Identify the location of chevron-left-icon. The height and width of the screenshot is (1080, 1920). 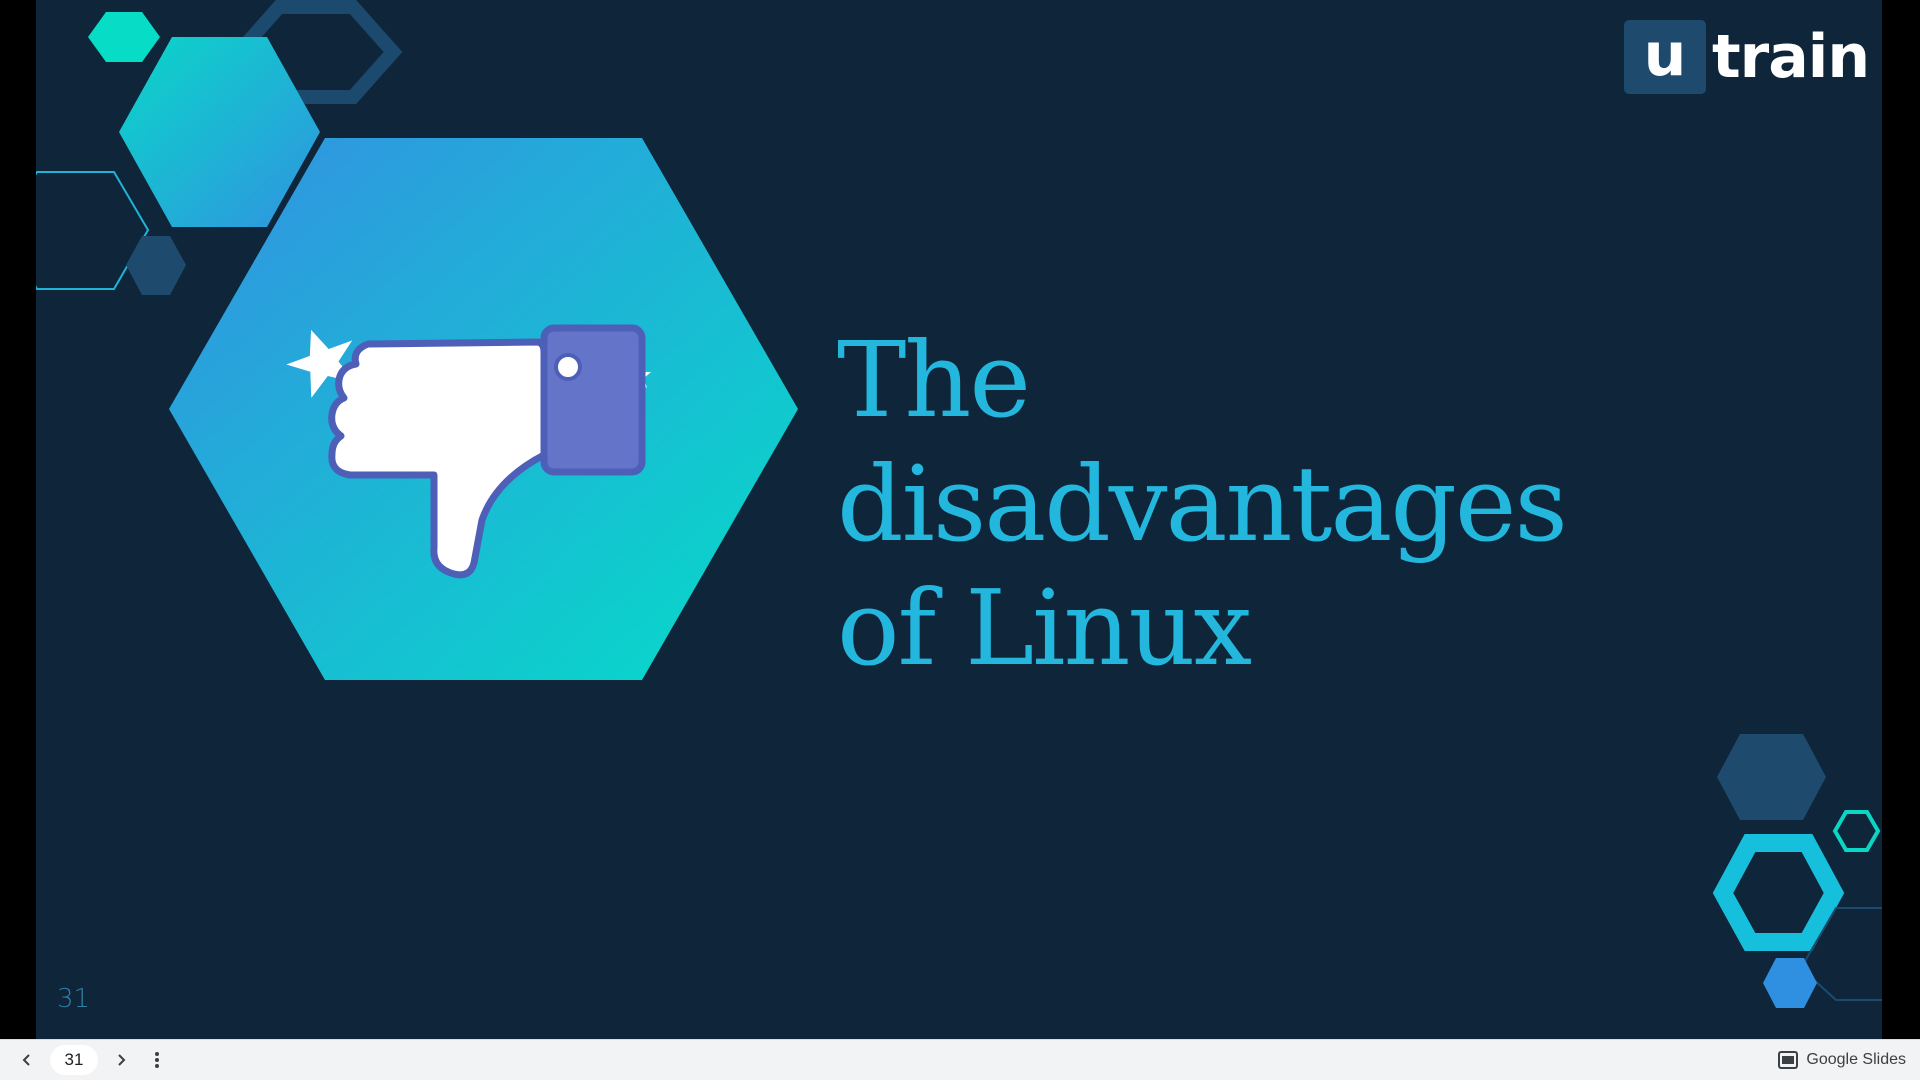
(26, 1060).